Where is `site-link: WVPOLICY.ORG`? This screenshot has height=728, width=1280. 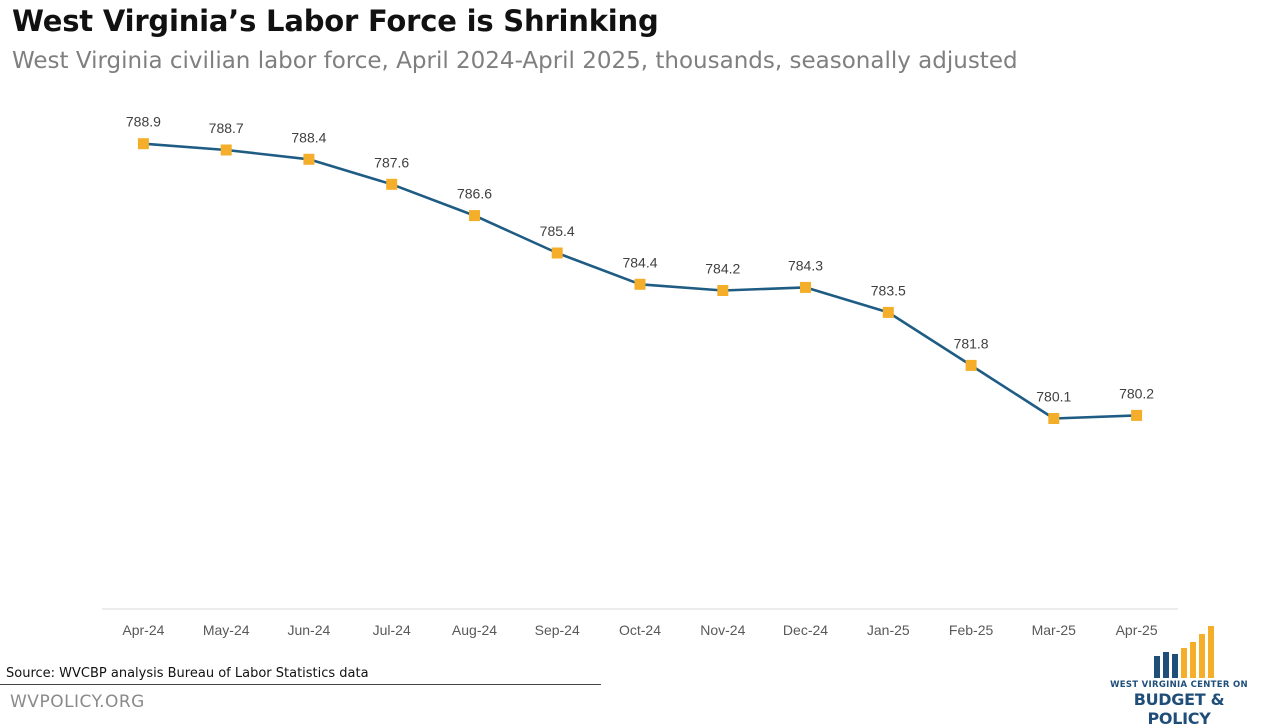
site-link: WVPOLICY.ORG is located at coordinates (77, 702).